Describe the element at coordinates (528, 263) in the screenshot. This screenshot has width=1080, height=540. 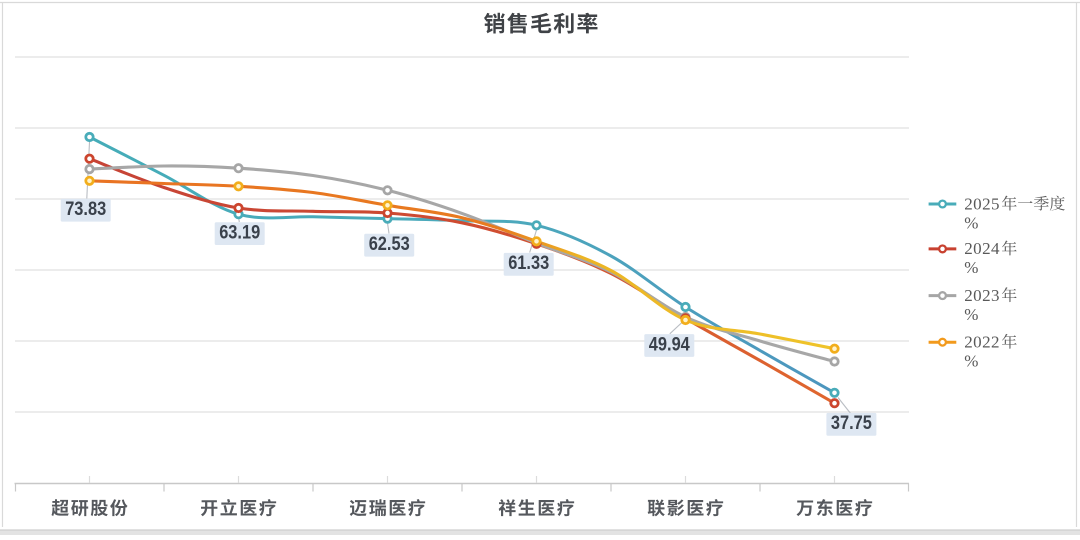
I see `svg-text: 61.33` at that location.